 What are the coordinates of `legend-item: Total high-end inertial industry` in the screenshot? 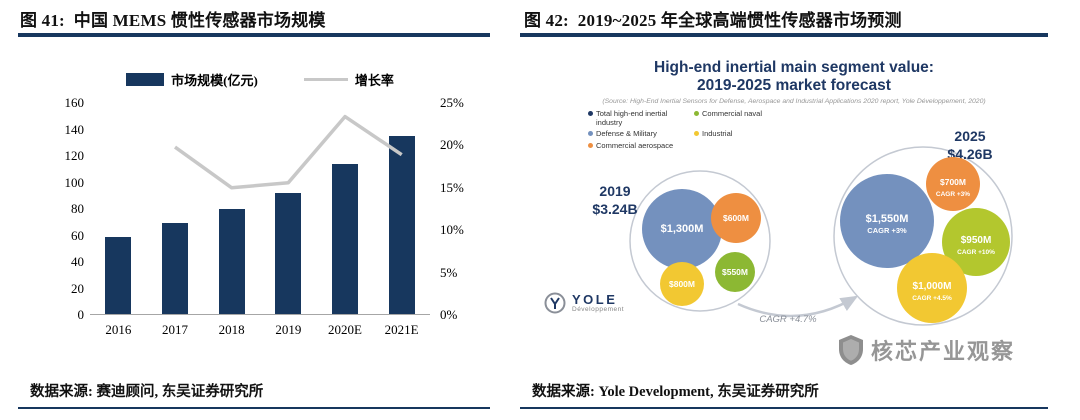 It's located at (638, 118).